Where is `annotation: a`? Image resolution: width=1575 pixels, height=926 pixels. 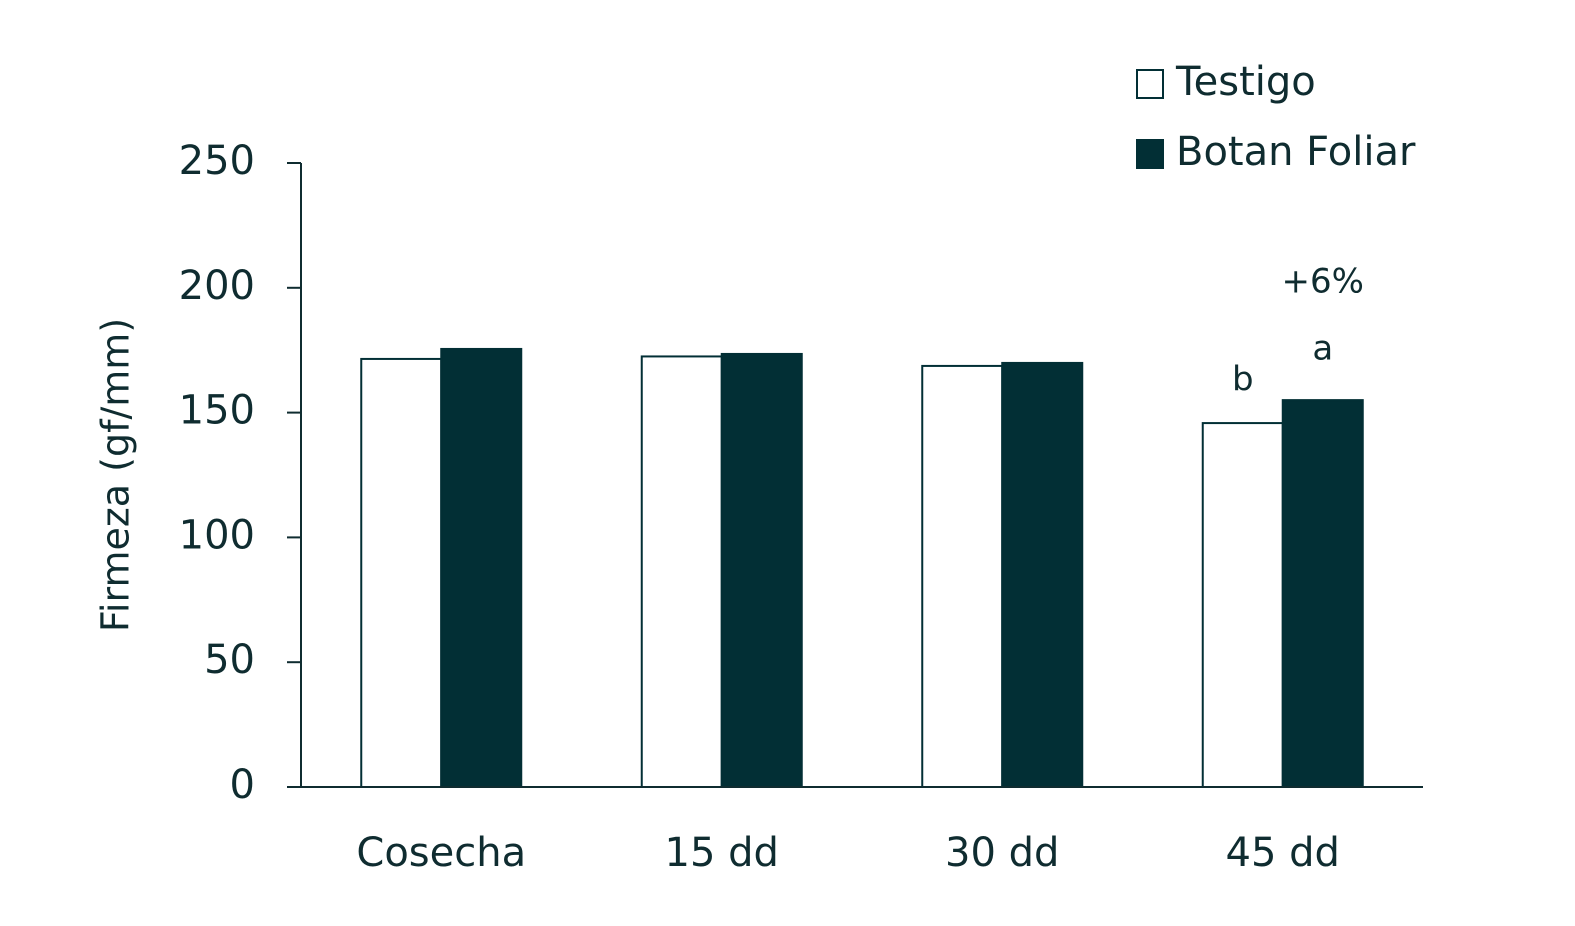
annotation: a is located at coordinates (1322, 349).